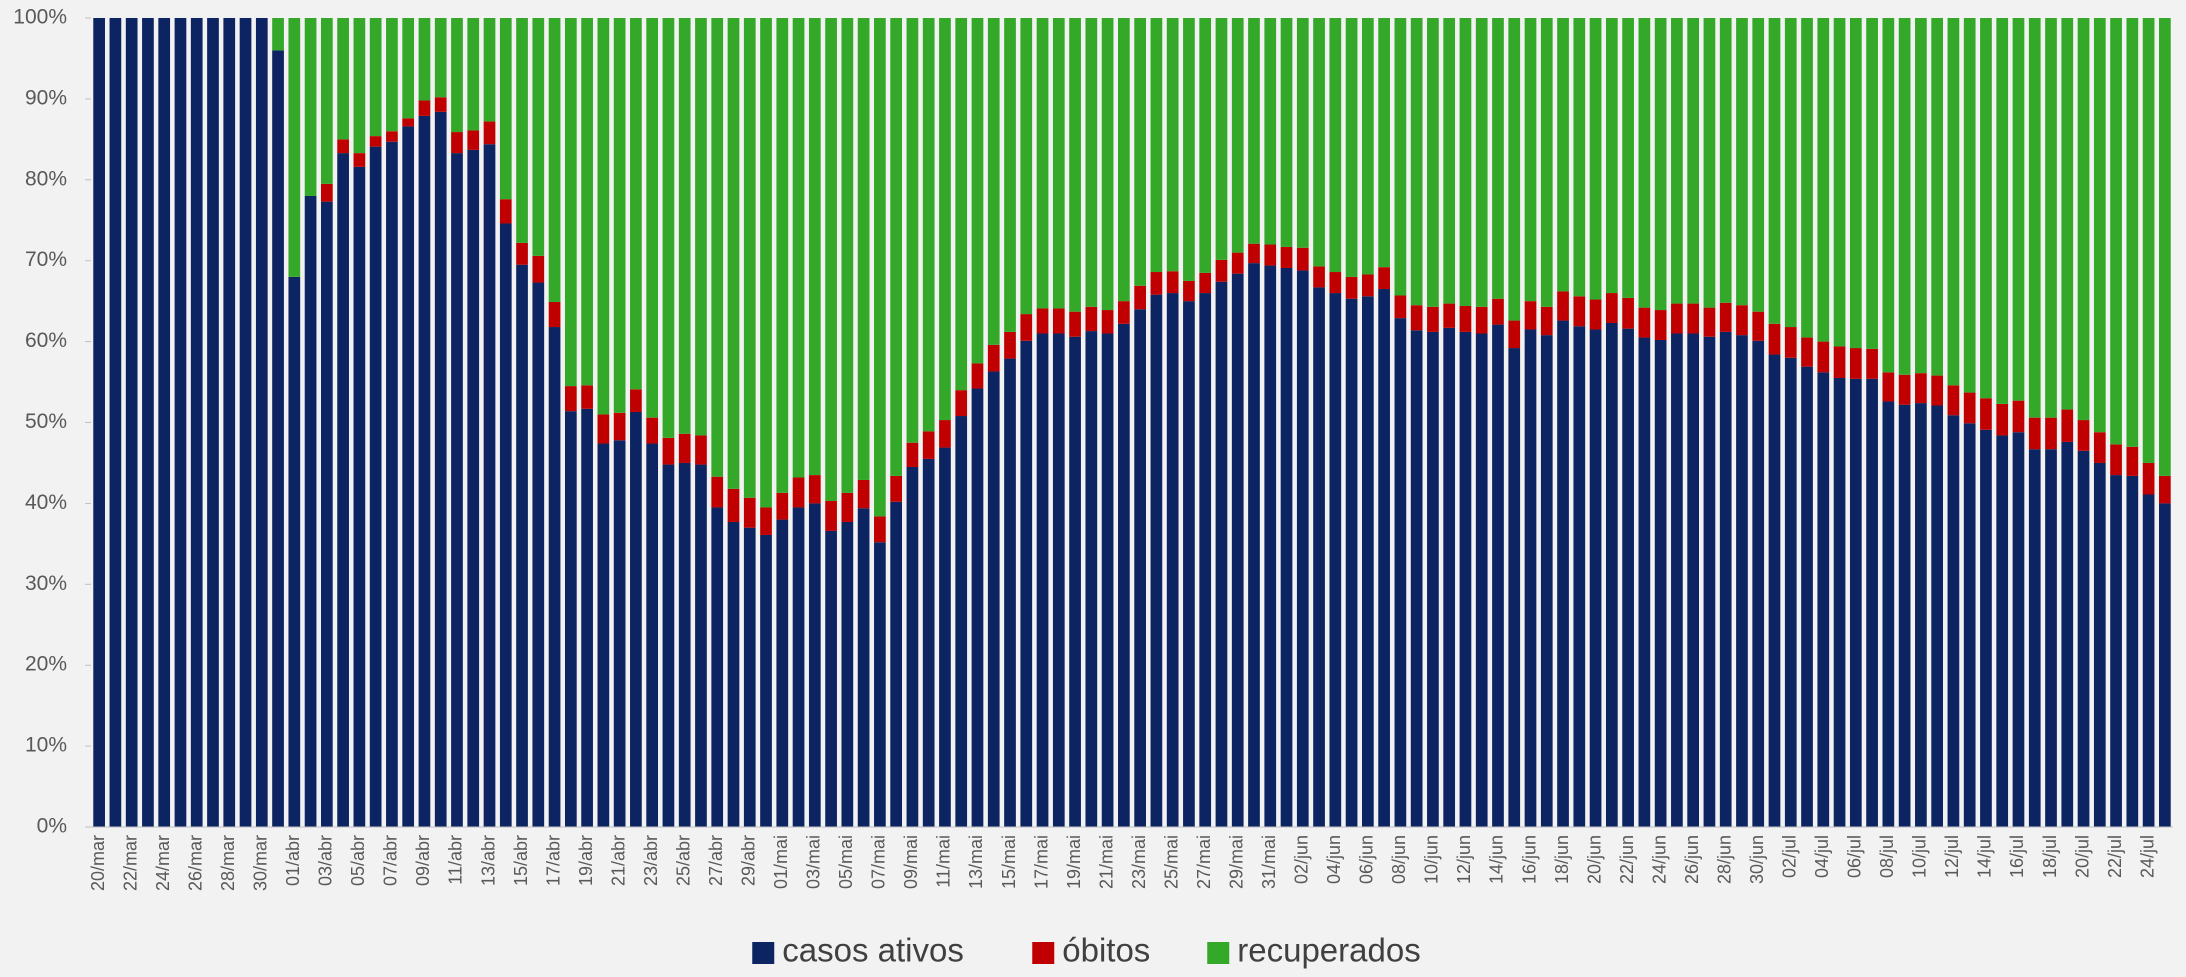 The height and width of the screenshot is (977, 2186). What do you see at coordinates (1171, 862) in the screenshot?
I see `x-tick-label: 25/mai` at bounding box center [1171, 862].